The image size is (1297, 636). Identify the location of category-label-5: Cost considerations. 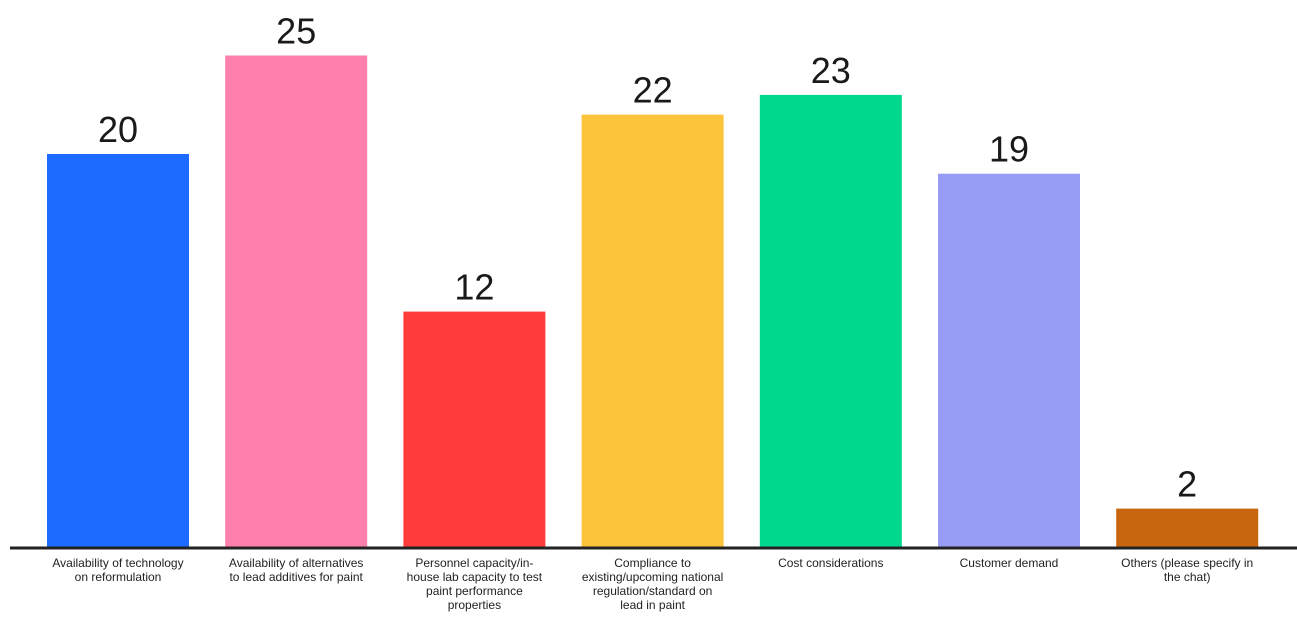
(831, 563).